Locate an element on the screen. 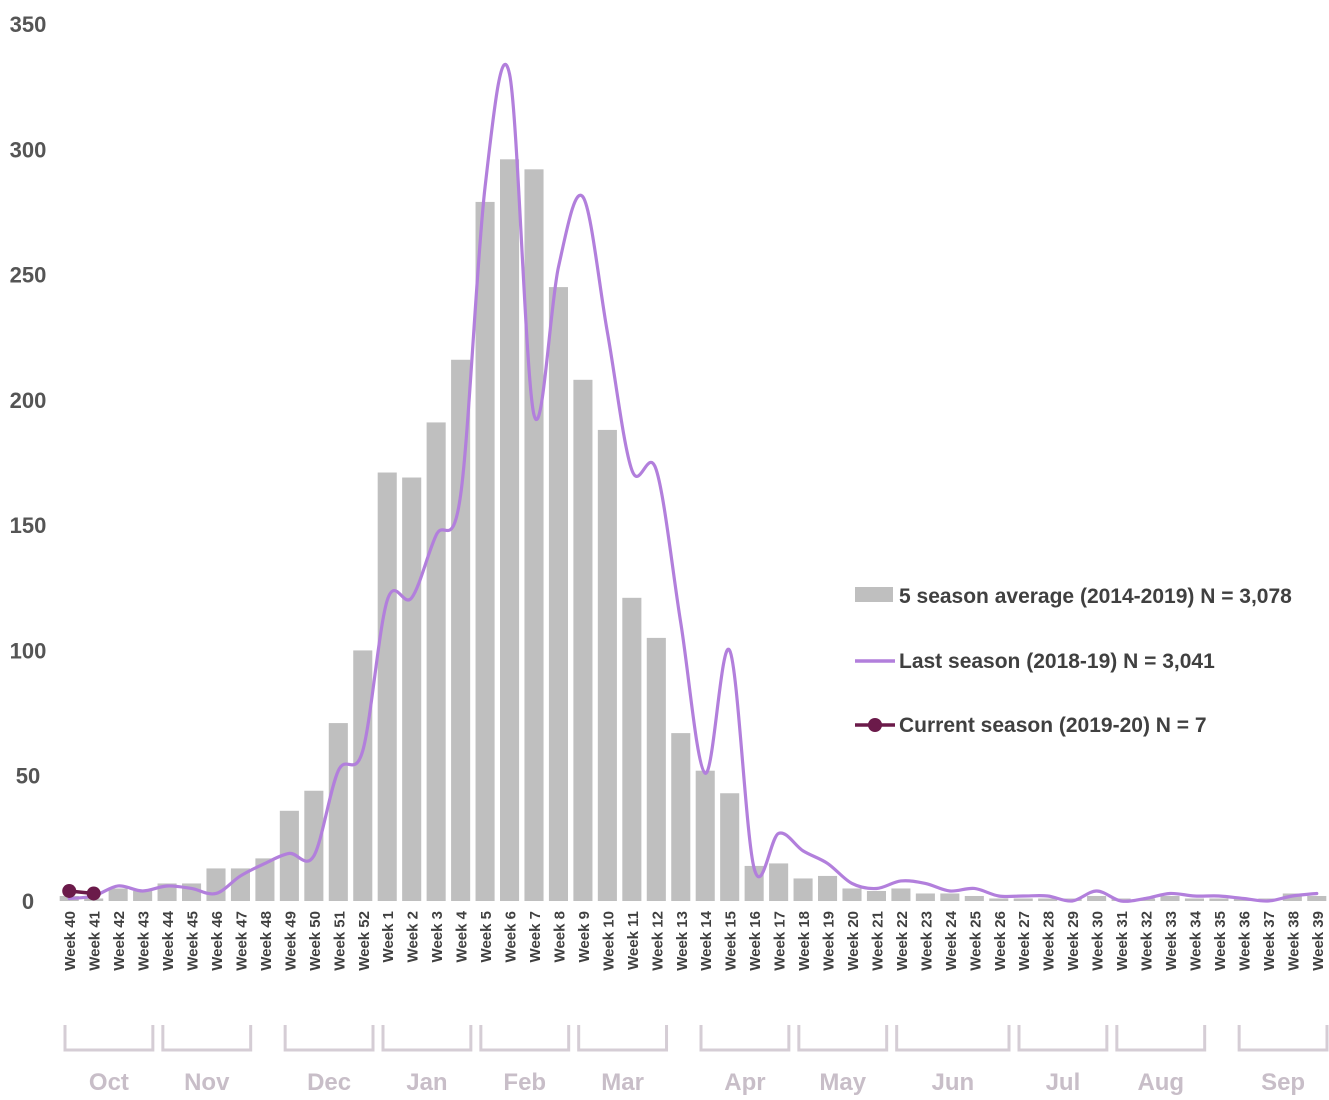 Image resolution: width=1329 pixels, height=1100 pixels. x-tick-label: Week 5 is located at coordinates (486, 936).